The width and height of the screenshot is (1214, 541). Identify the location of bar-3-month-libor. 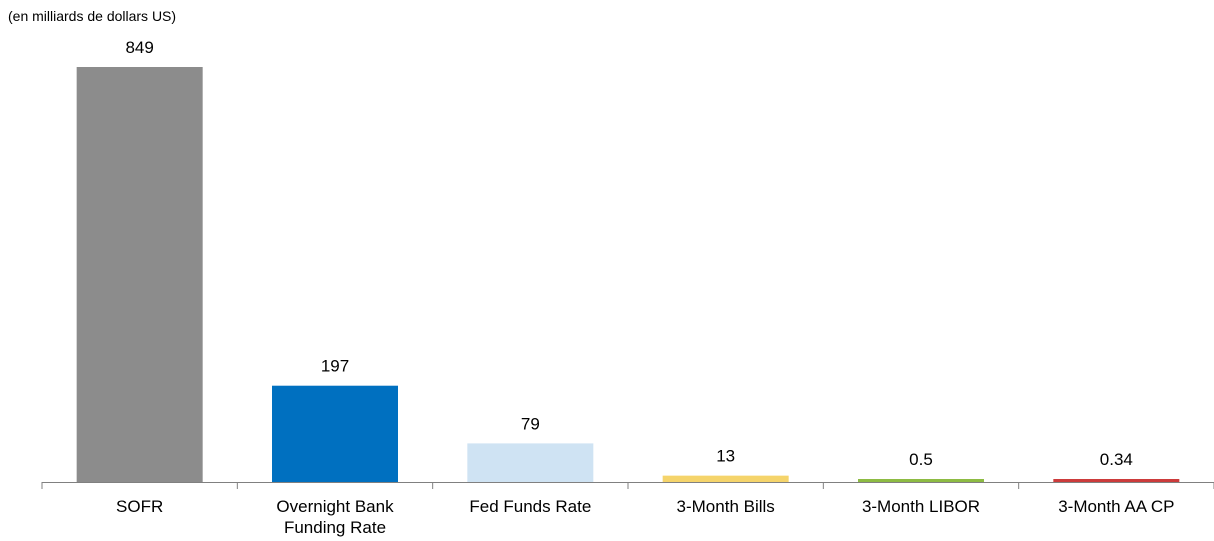
(921, 480).